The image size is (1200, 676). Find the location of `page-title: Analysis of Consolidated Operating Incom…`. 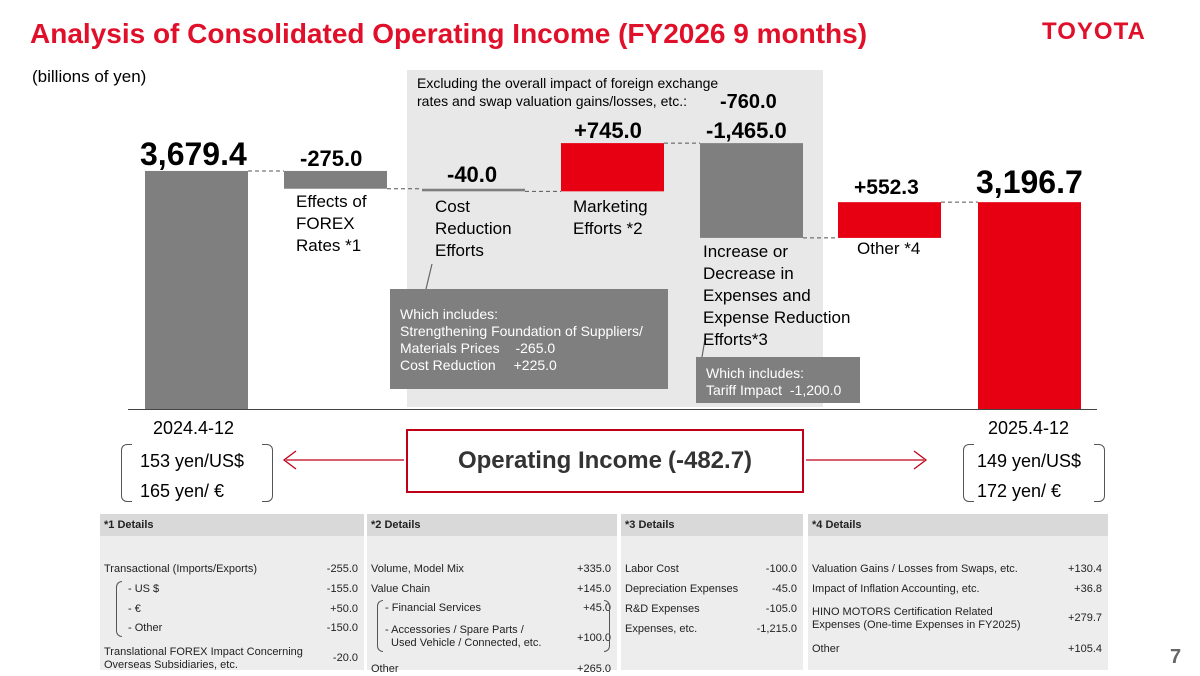

page-title: Analysis of Consolidated Operating Incom… is located at coordinates (449, 33).